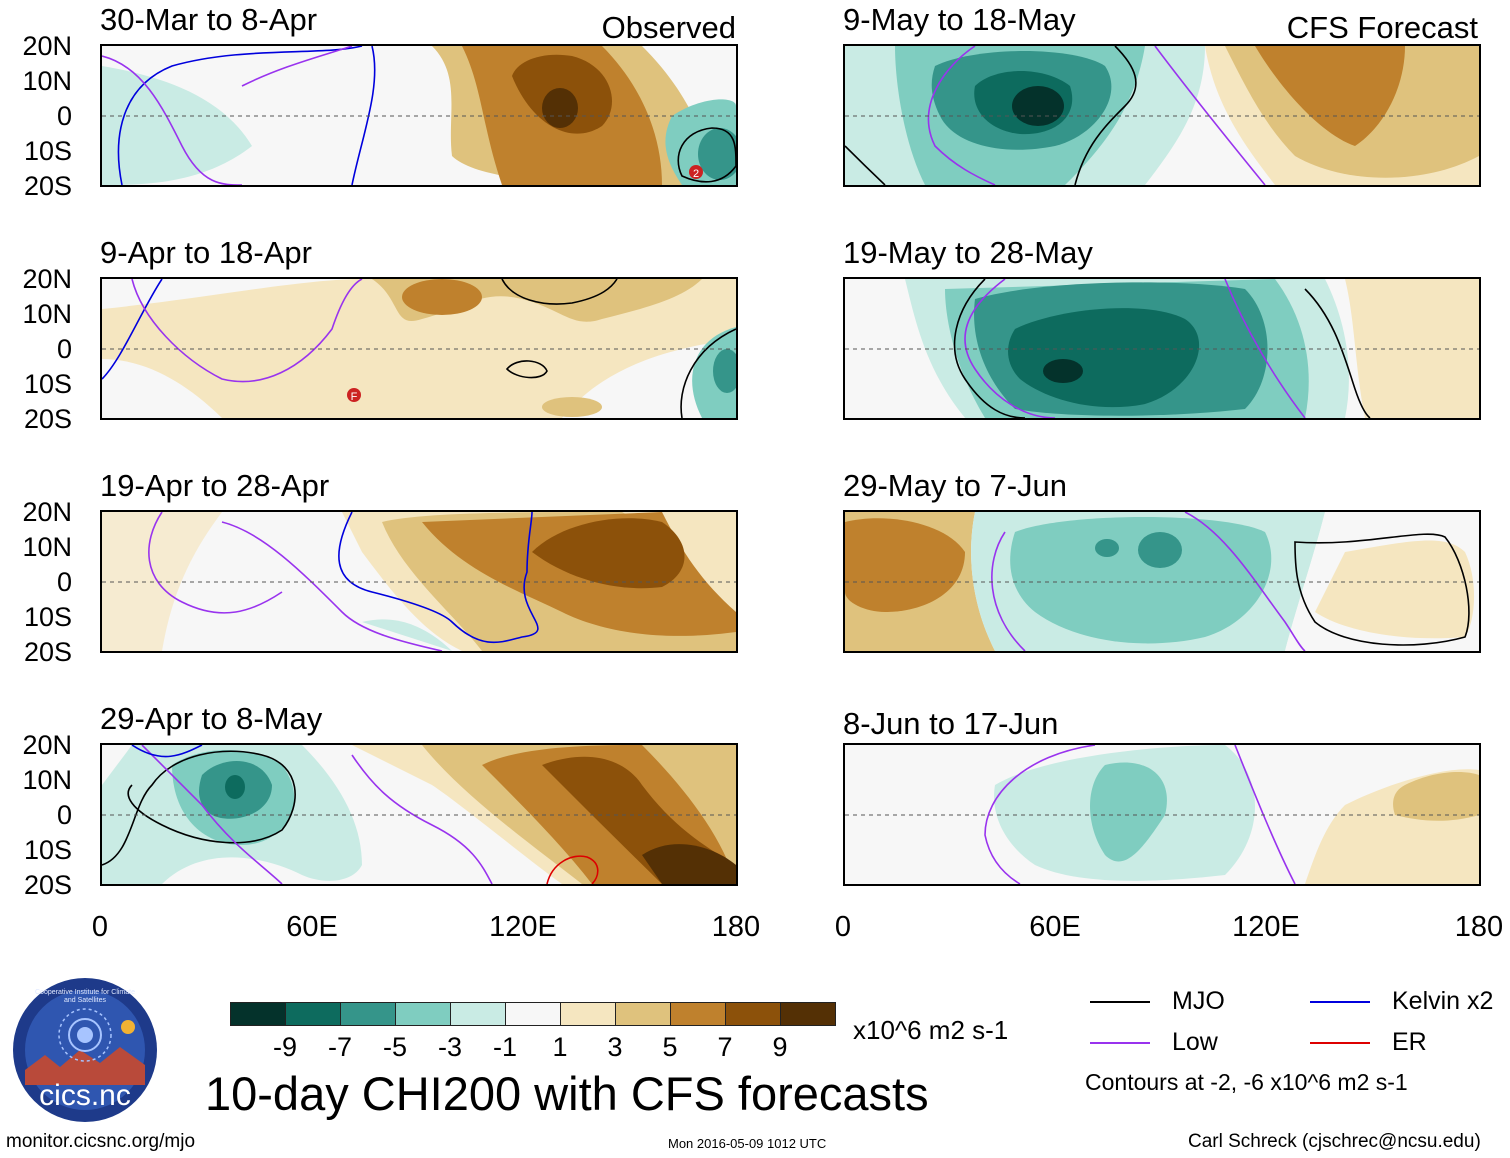 This screenshot has width=1510, height=1158. I want to click on panel-title-obs-2: 9-Apr to 18-Apr, so click(206, 252).